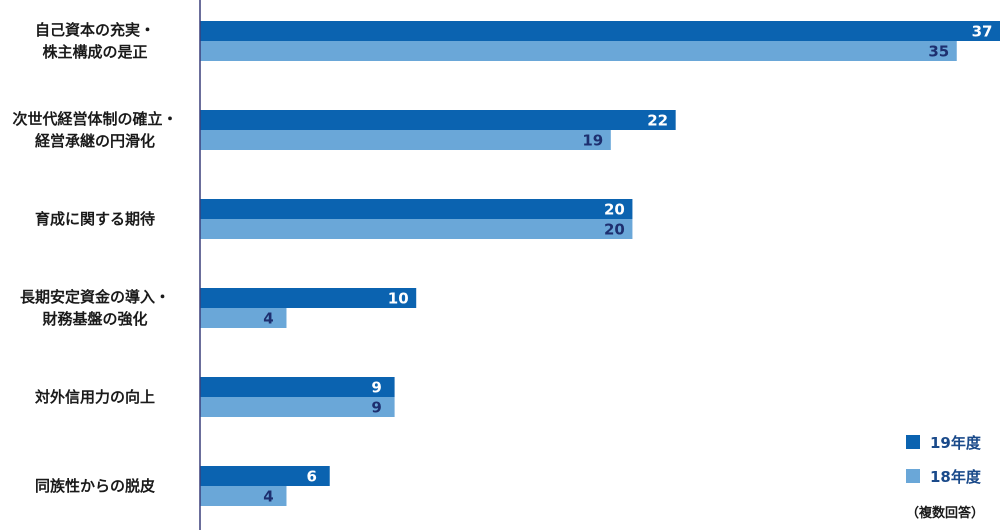 This screenshot has height=530, width=1000. I want to click on value-label-19-3: 10, so click(398, 299).